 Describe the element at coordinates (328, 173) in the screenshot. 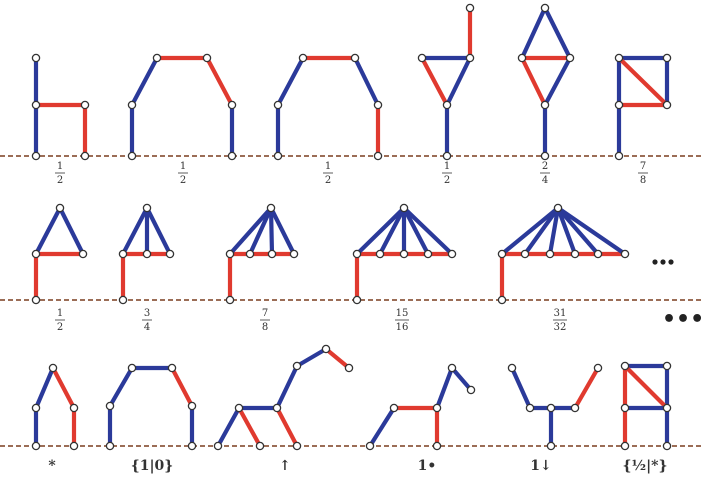

I see `label-r1-3: 1 2` at that location.